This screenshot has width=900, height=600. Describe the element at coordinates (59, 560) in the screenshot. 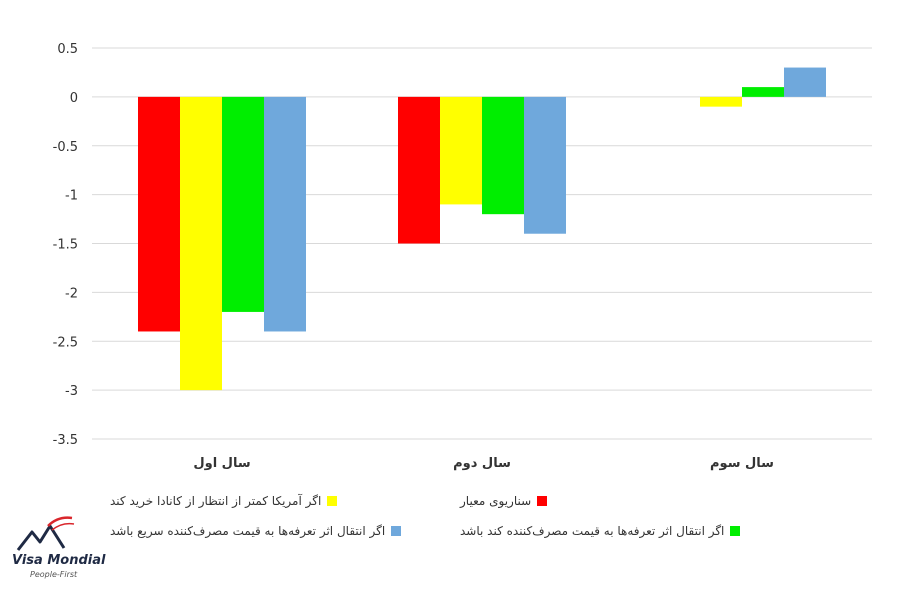

I see `brand-name: Visa Mondial` at that location.